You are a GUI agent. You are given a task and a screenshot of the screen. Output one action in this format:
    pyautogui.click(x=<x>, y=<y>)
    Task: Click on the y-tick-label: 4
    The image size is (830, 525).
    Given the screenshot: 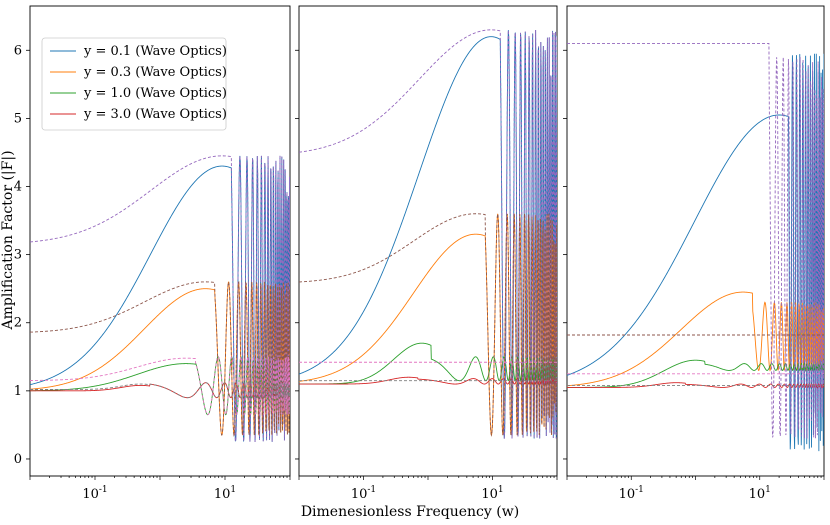 What is the action you would take?
    pyautogui.click(x=18, y=187)
    